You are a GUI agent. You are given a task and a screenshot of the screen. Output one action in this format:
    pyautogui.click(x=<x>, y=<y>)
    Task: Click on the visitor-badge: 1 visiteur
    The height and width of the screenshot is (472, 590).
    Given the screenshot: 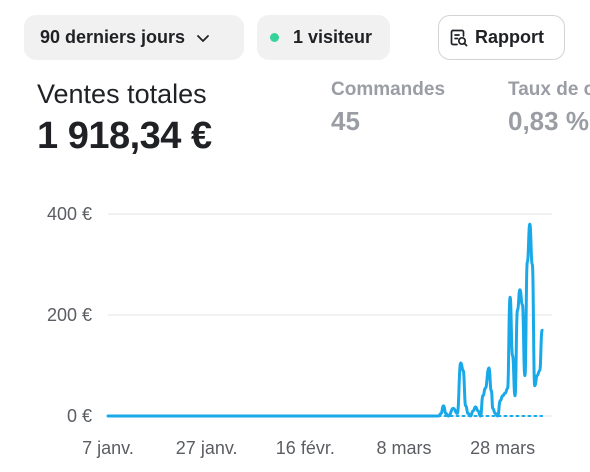 What is the action you would take?
    pyautogui.click(x=323, y=37)
    